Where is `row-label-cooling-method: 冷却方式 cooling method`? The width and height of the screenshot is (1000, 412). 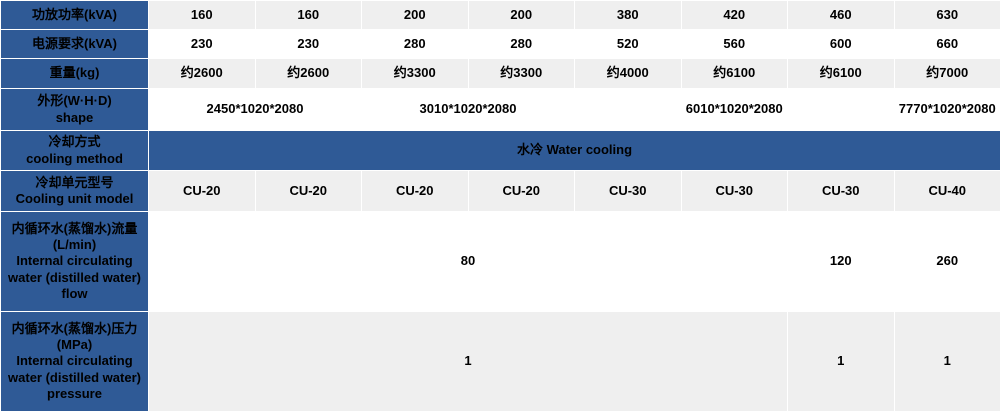
row-label-cooling-method: 冷却方式 cooling method is located at coordinates (75, 151).